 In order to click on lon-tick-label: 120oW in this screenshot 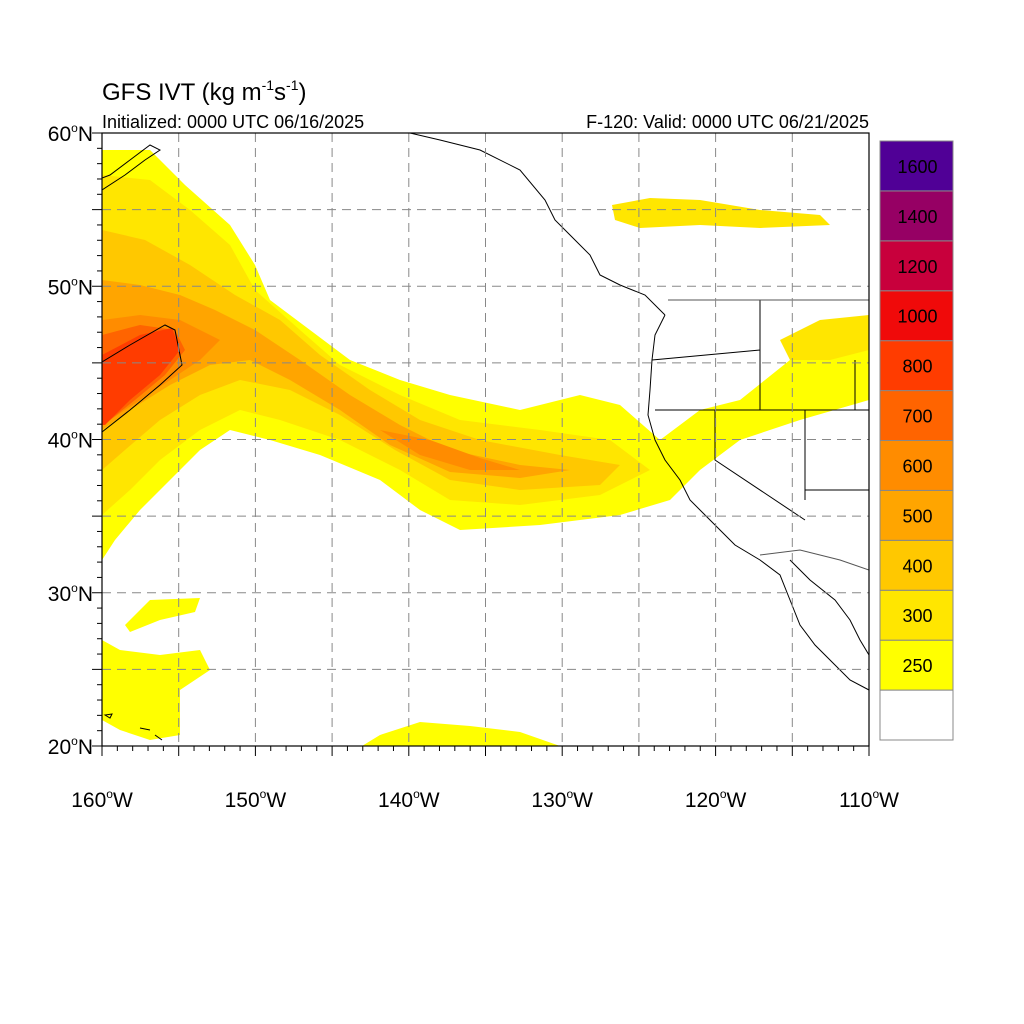, I will do `click(716, 799)`.